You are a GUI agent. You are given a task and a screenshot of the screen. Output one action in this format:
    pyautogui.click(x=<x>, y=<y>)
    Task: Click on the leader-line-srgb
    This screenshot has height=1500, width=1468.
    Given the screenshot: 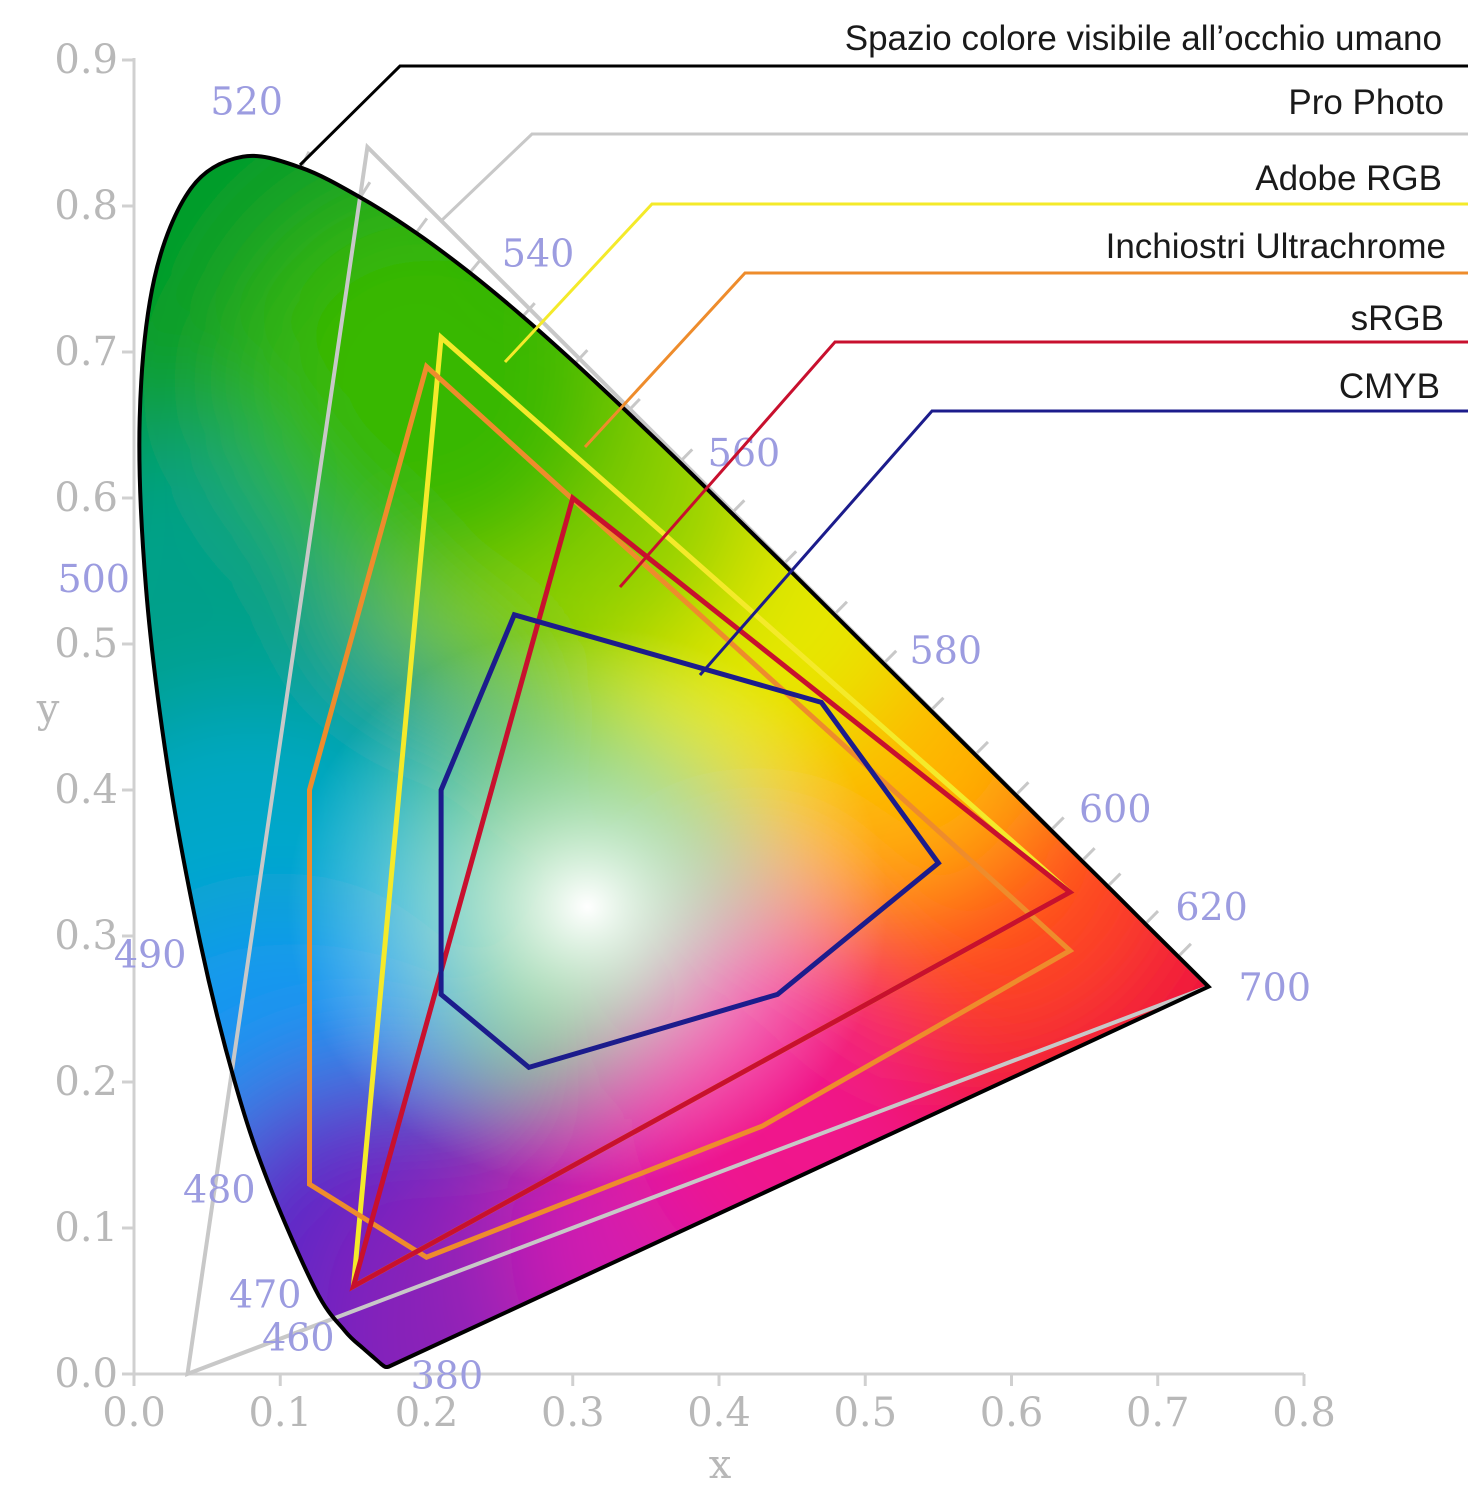 What is the action you would take?
    pyautogui.click(x=1043, y=464)
    